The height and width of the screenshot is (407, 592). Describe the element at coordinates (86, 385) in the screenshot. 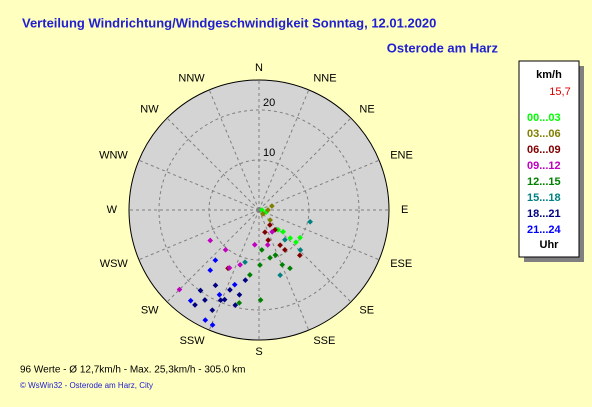

I see `credit: © WsWin32 - Osterode am Harz, City` at that location.